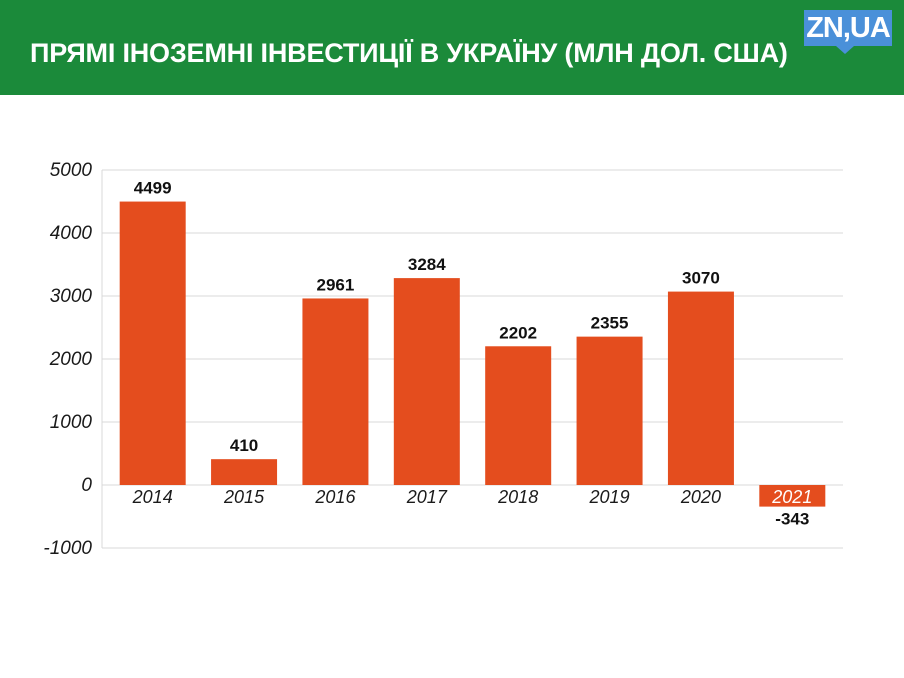 The height and width of the screenshot is (678, 904). I want to click on x-category-label: 2017, so click(427, 497).